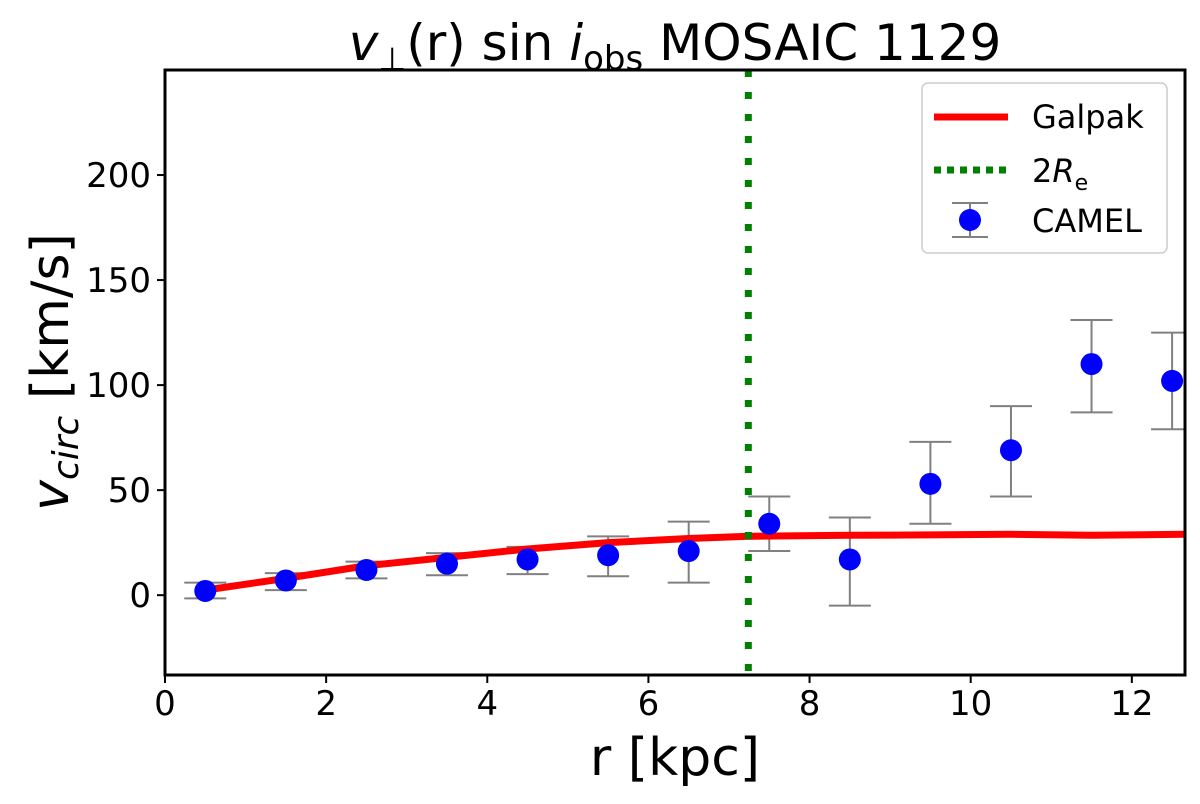 This screenshot has width=1200, height=804. I want to click on x-tick-label: 6, so click(649, 704).